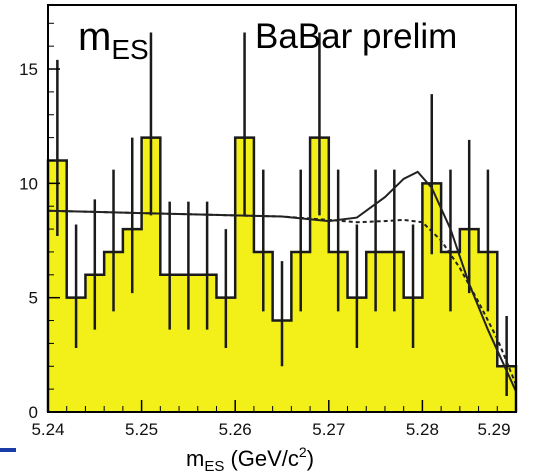  What do you see at coordinates (493, 429) in the screenshot?
I see `x-tick-label: 5.29` at bounding box center [493, 429].